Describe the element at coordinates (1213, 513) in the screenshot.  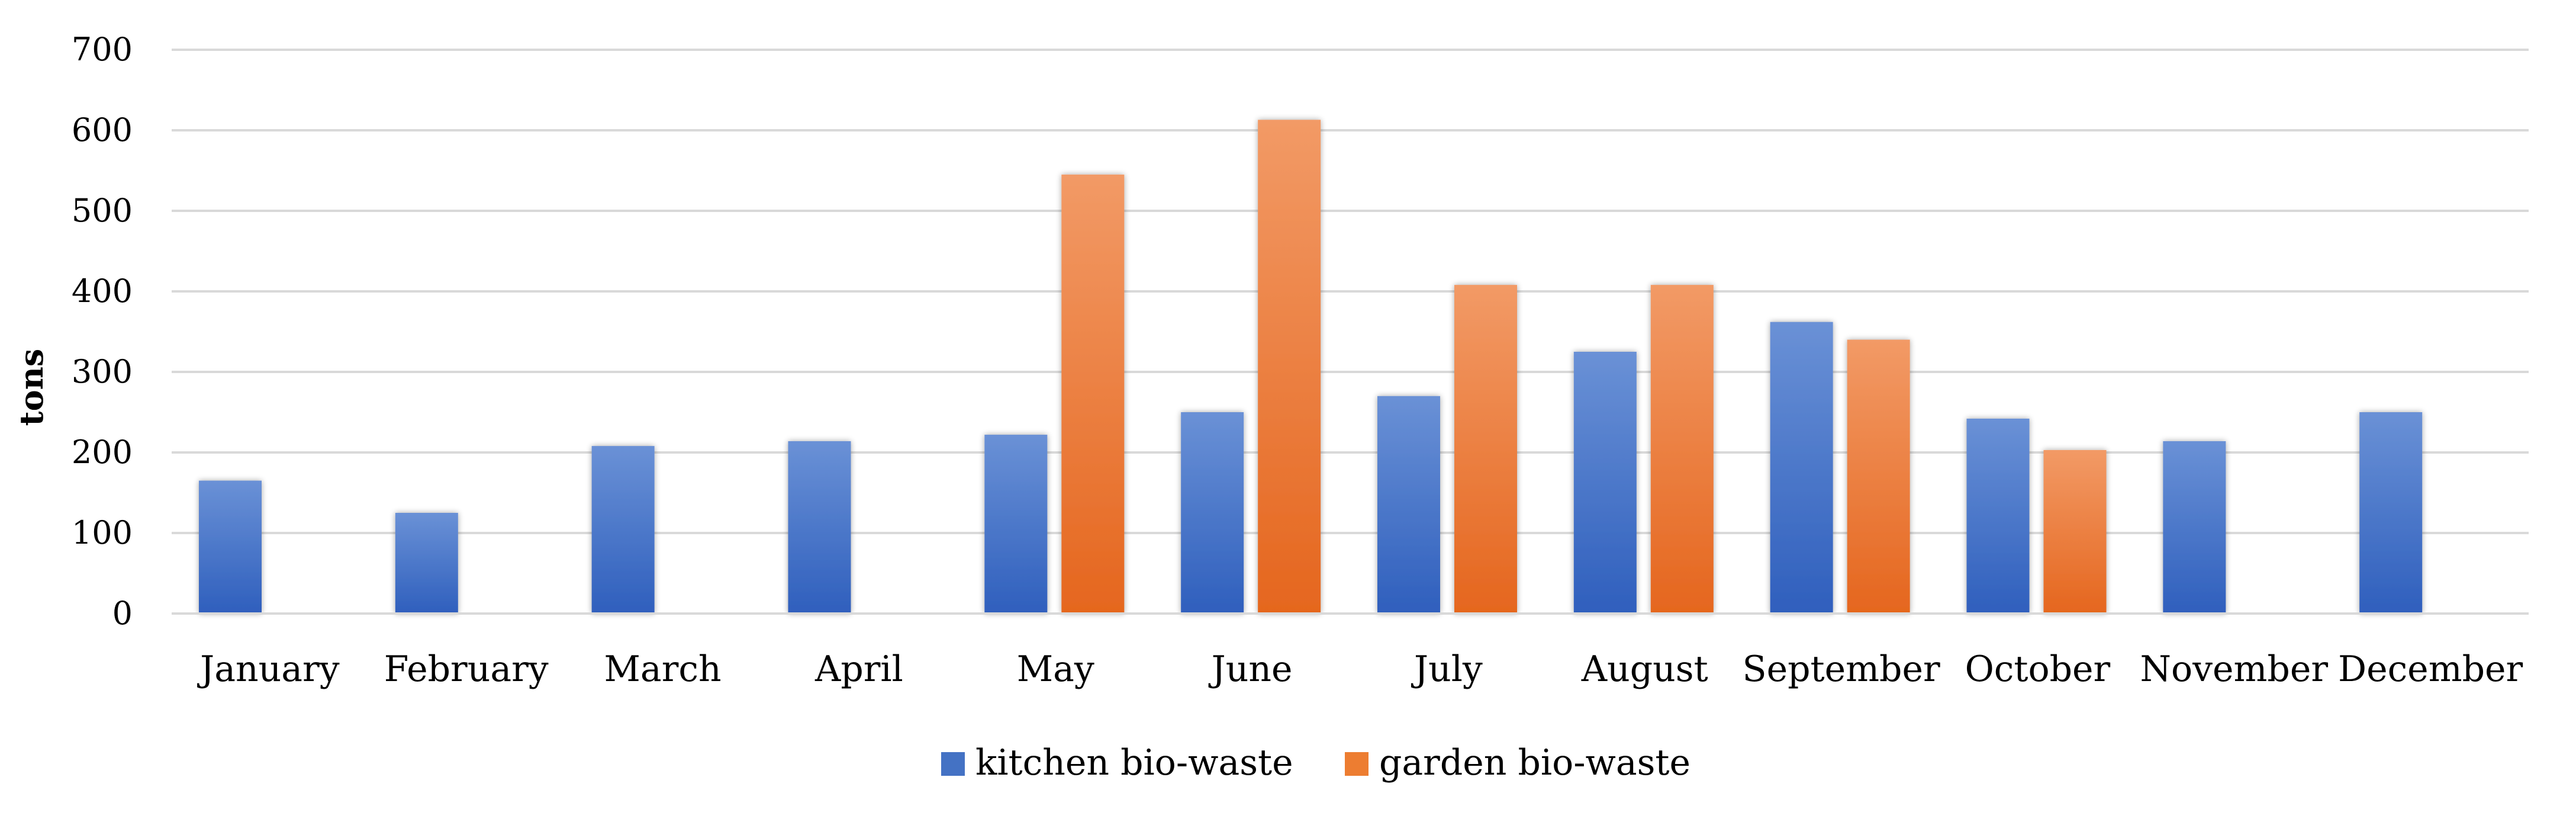
I see `bar-kitchen-june` at that location.